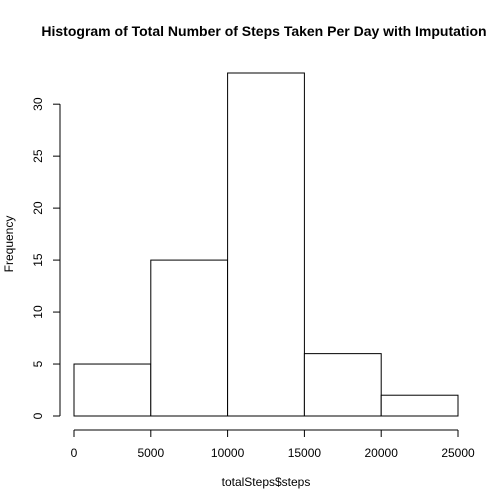  What do you see at coordinates (266, 482) in the screenshot?
I see `x-axis-label: totalSteps$steps` at bounding box center [266, 482].